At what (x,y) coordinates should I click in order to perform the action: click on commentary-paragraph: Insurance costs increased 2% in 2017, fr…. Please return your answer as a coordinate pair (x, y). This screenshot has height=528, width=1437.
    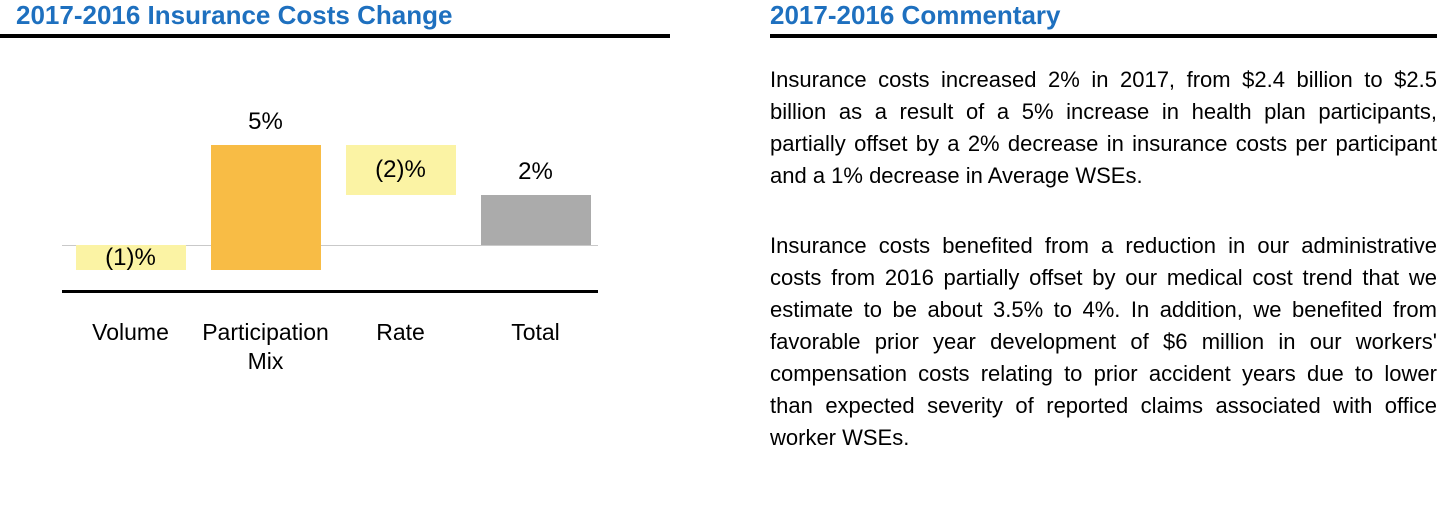
    Looking at the image, I should click on (1103, 127).